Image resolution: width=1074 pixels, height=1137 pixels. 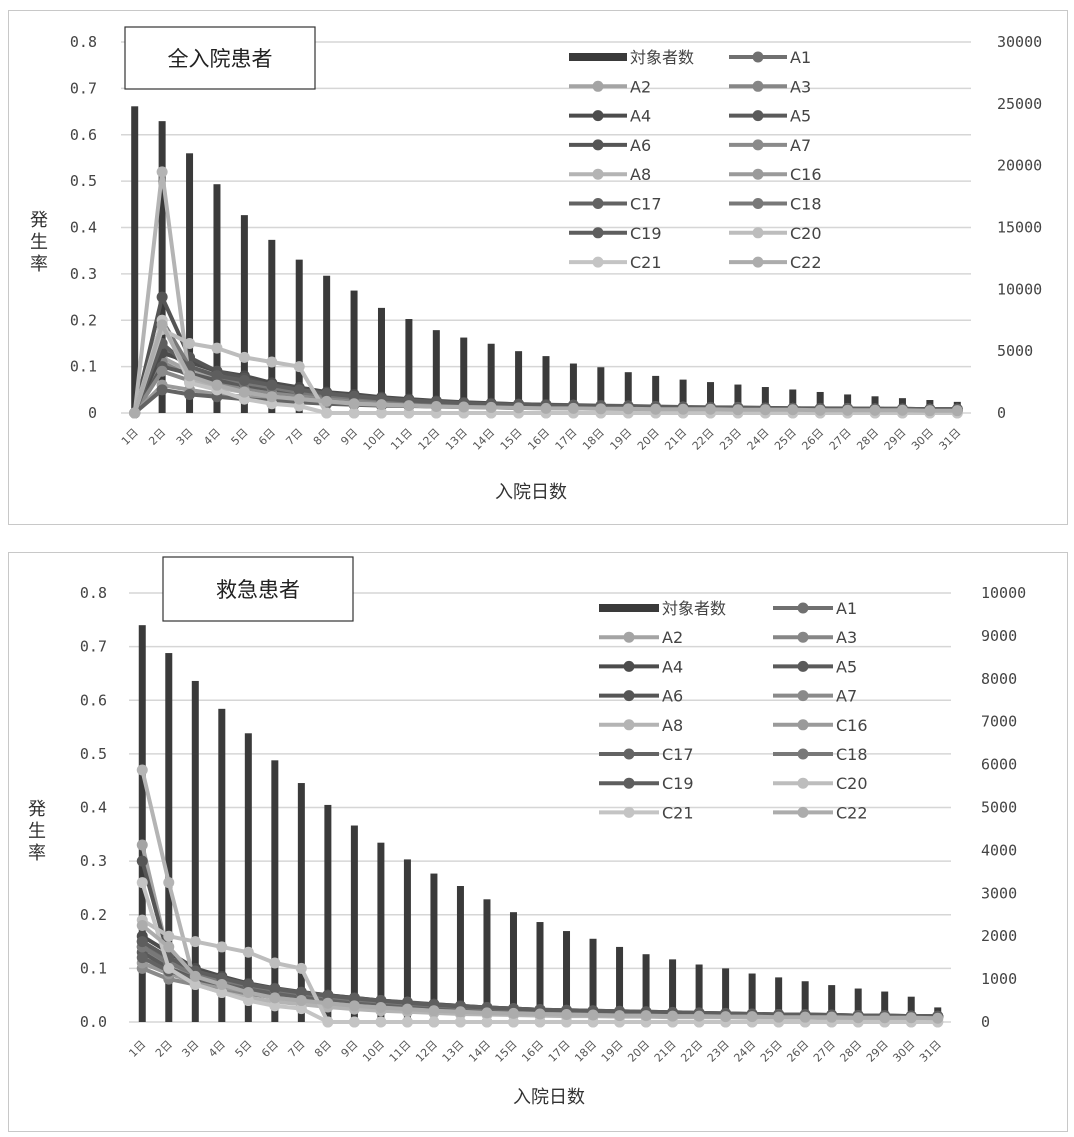 I want to click on left-tick-label: 0.7, so click(x=93, y=647).